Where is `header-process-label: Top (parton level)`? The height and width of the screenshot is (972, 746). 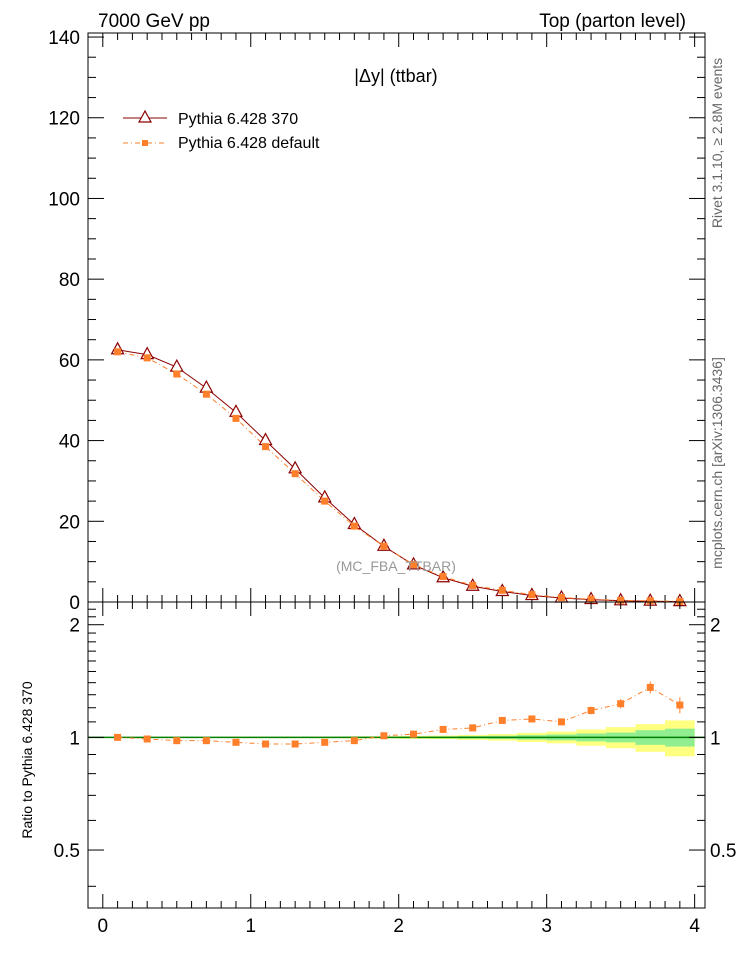
header-process-label: Top (parton level) is located at coordinates (612, 21).